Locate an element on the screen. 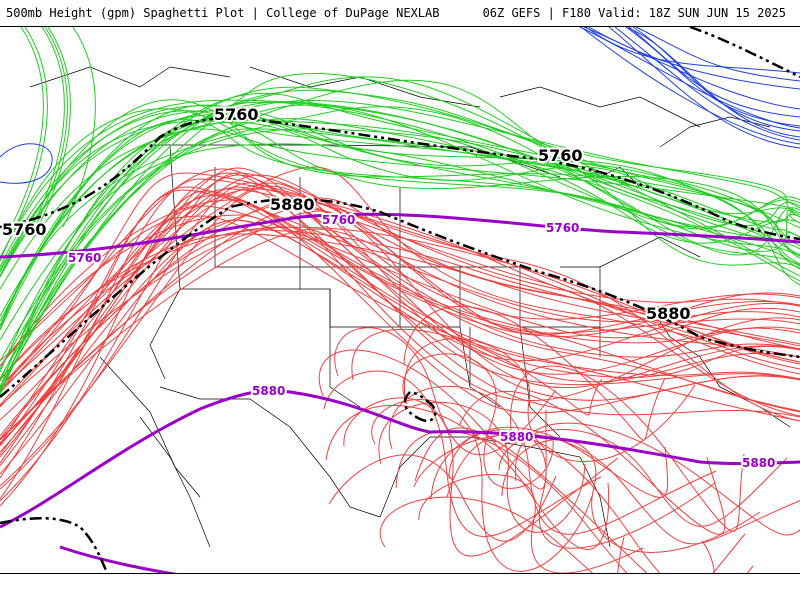 The width and height of the screenshot is (800, 600). climo-label-5880-west: 5880 is located at coordinates (268, 391).